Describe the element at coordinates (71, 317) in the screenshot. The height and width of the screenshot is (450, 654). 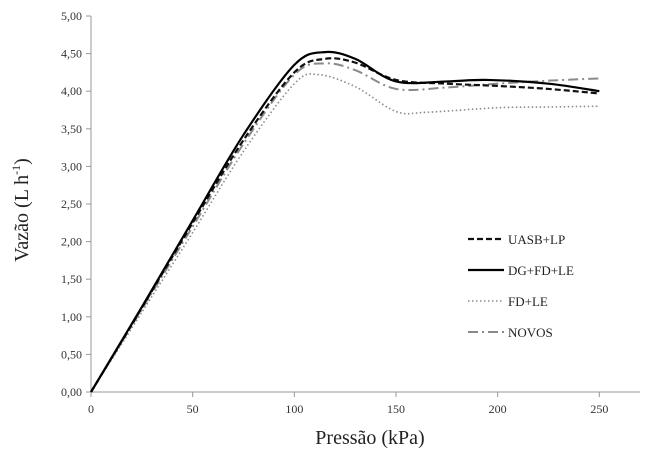
I see `y-tick-label: 1,00` at that location.